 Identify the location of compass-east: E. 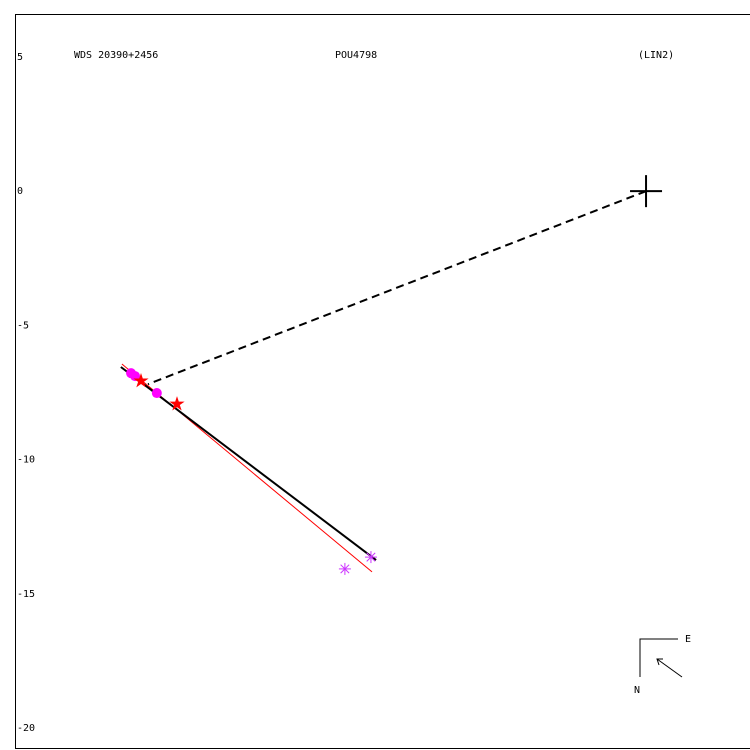
(688, 639).